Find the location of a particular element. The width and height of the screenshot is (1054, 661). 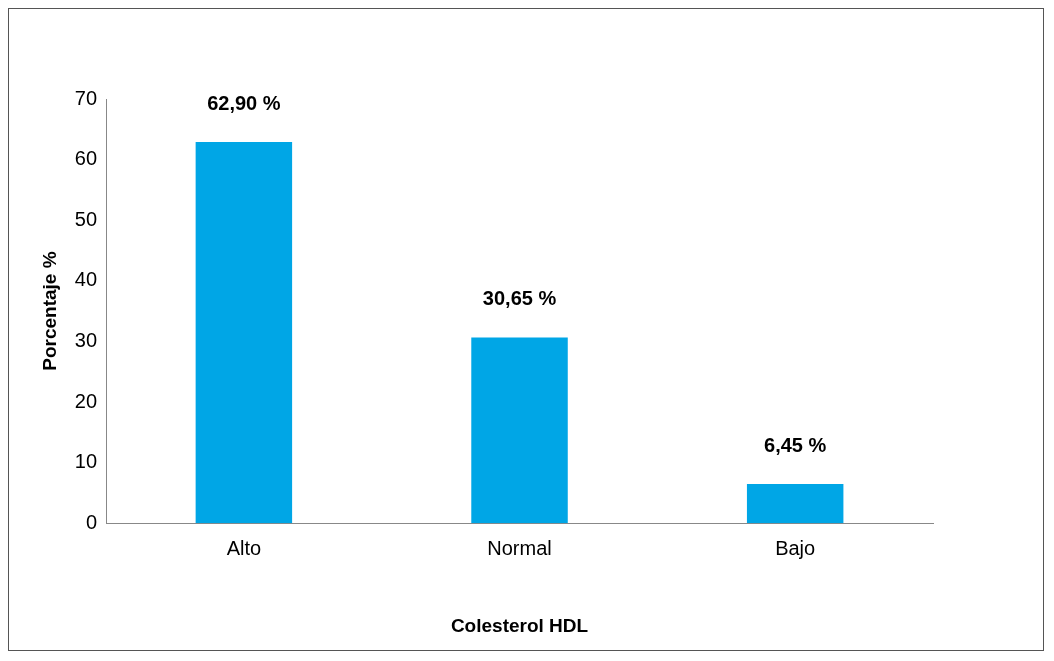

x-tick-label: Normal is located at coordinates (519, 547).